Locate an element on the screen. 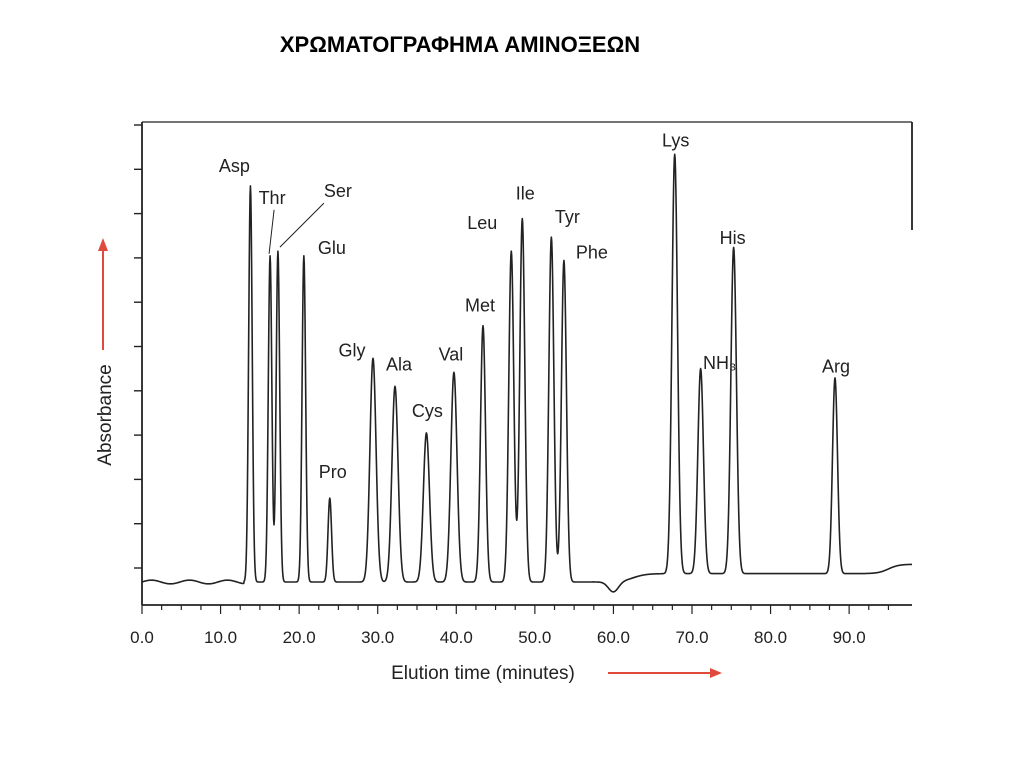  x-tick-label: 60.0 is located at coordinates (613, 637).